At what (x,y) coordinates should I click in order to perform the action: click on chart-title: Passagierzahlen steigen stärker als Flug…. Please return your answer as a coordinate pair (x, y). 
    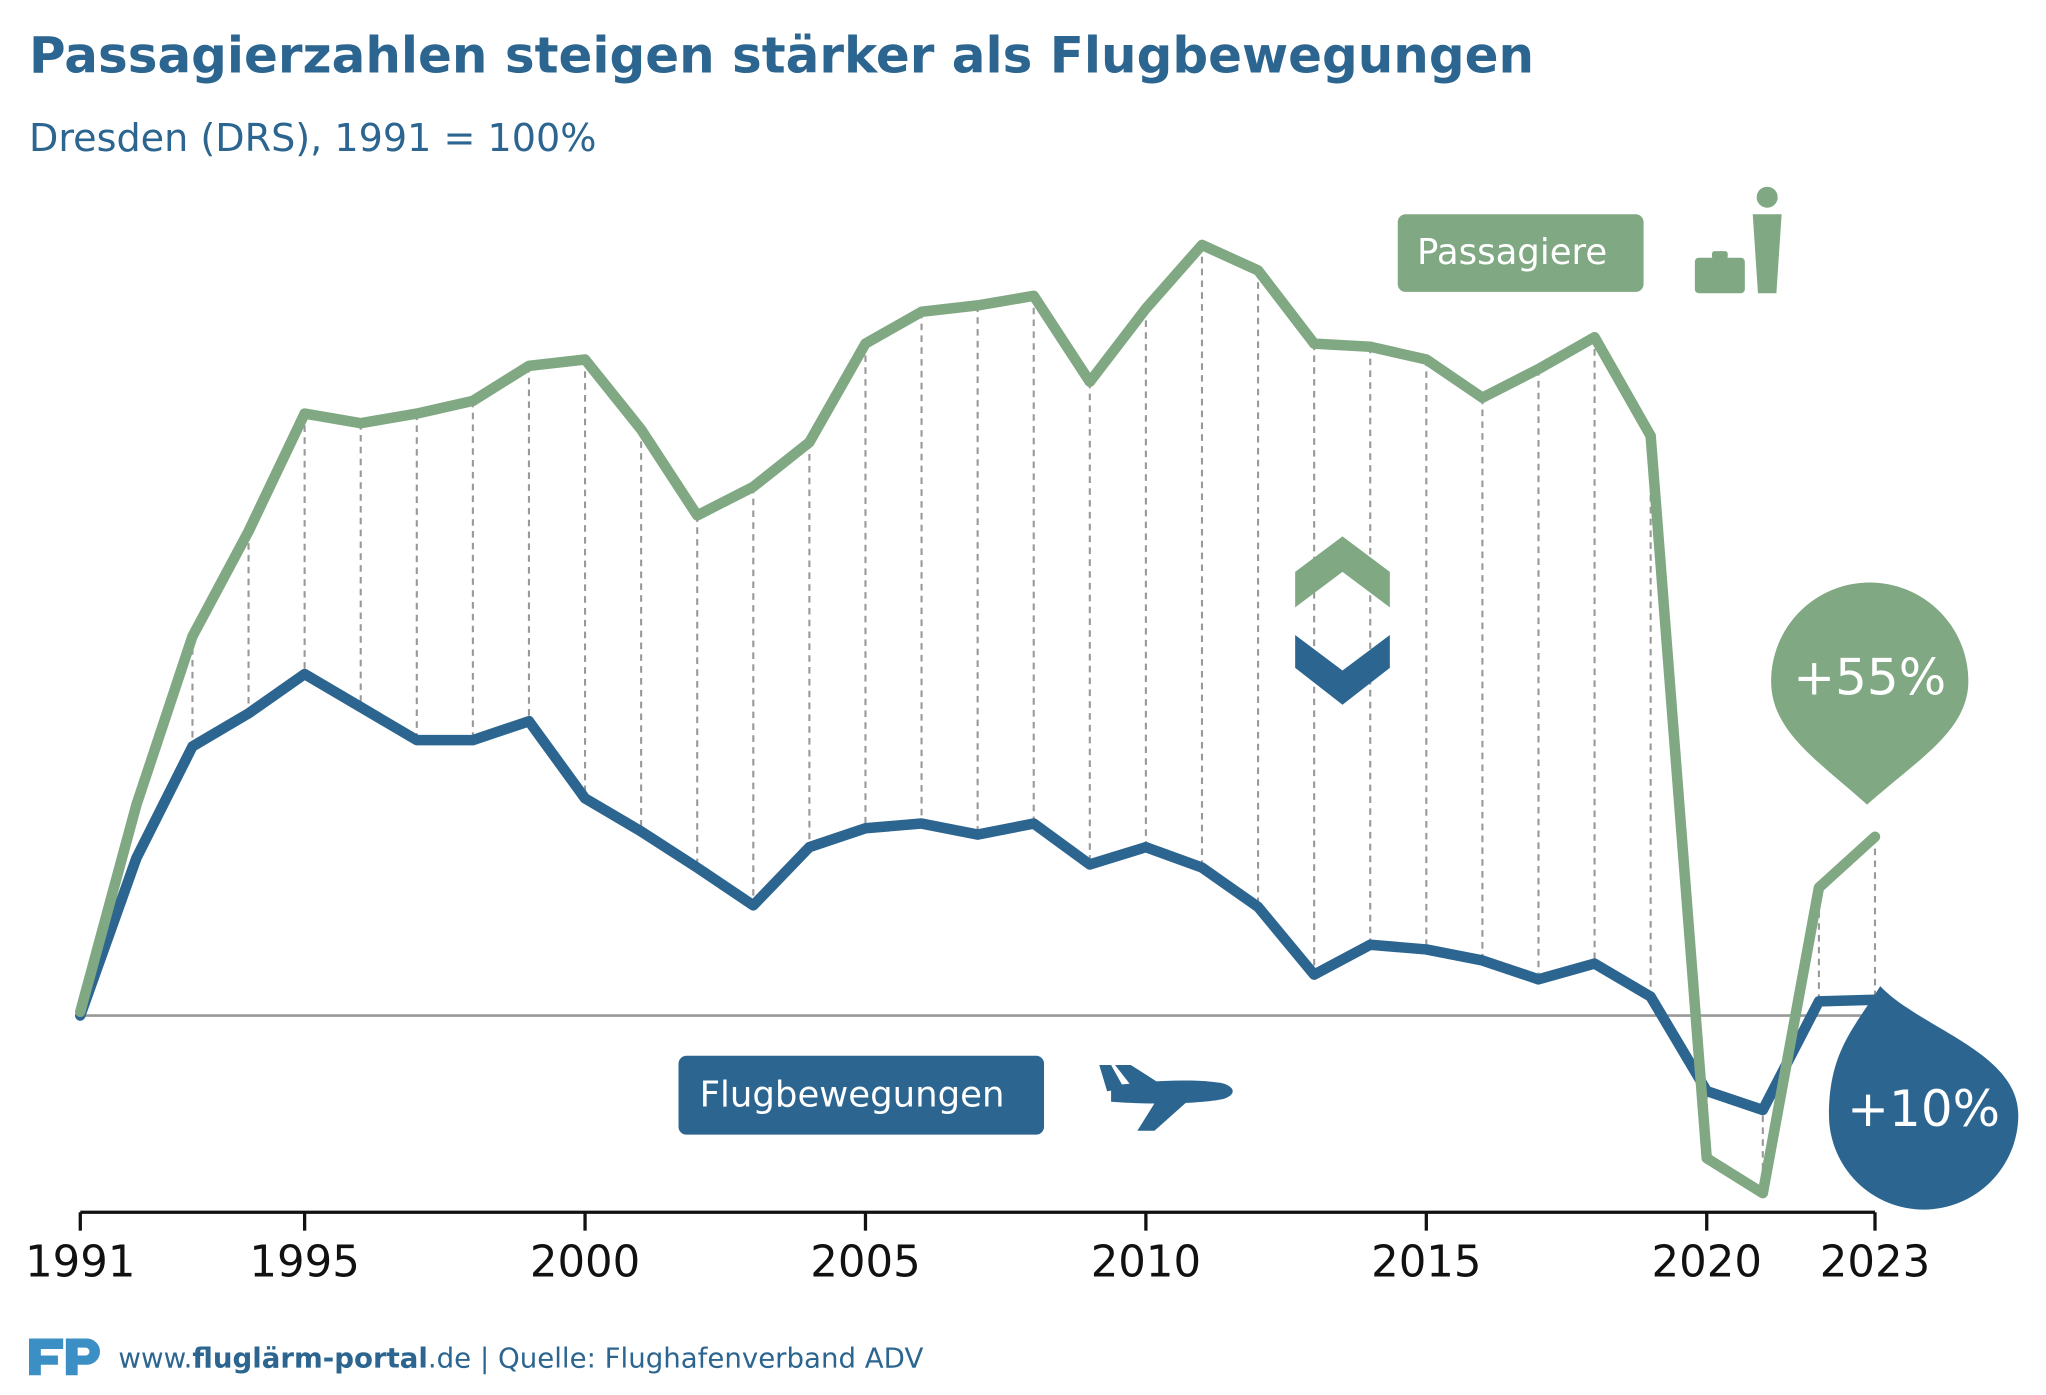
    Looking at the image, I should click on (781, 56).